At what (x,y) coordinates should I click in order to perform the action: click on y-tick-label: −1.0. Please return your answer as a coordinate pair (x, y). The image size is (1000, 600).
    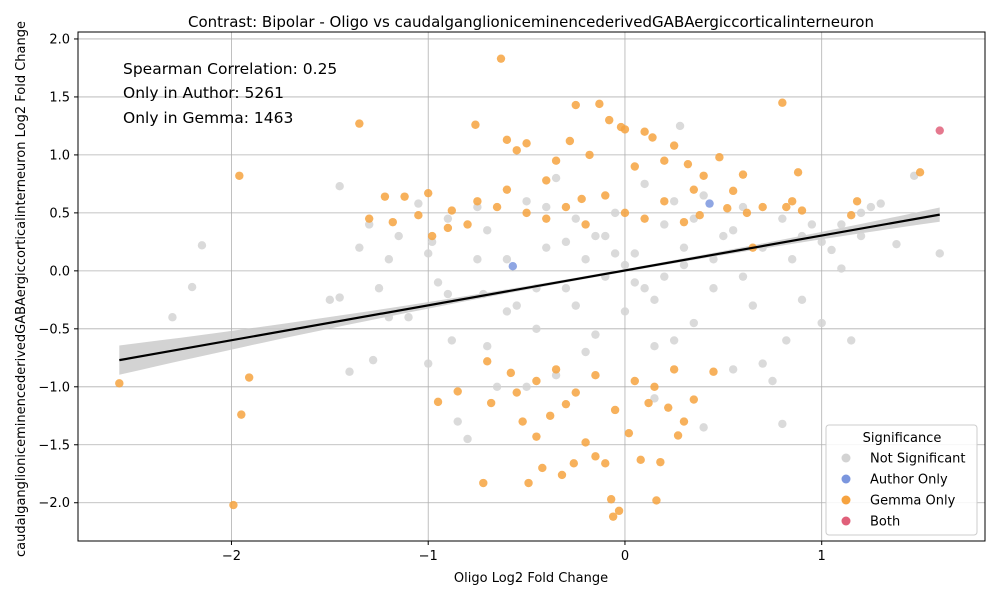
    Looking at the image, I should click on (54, 387).